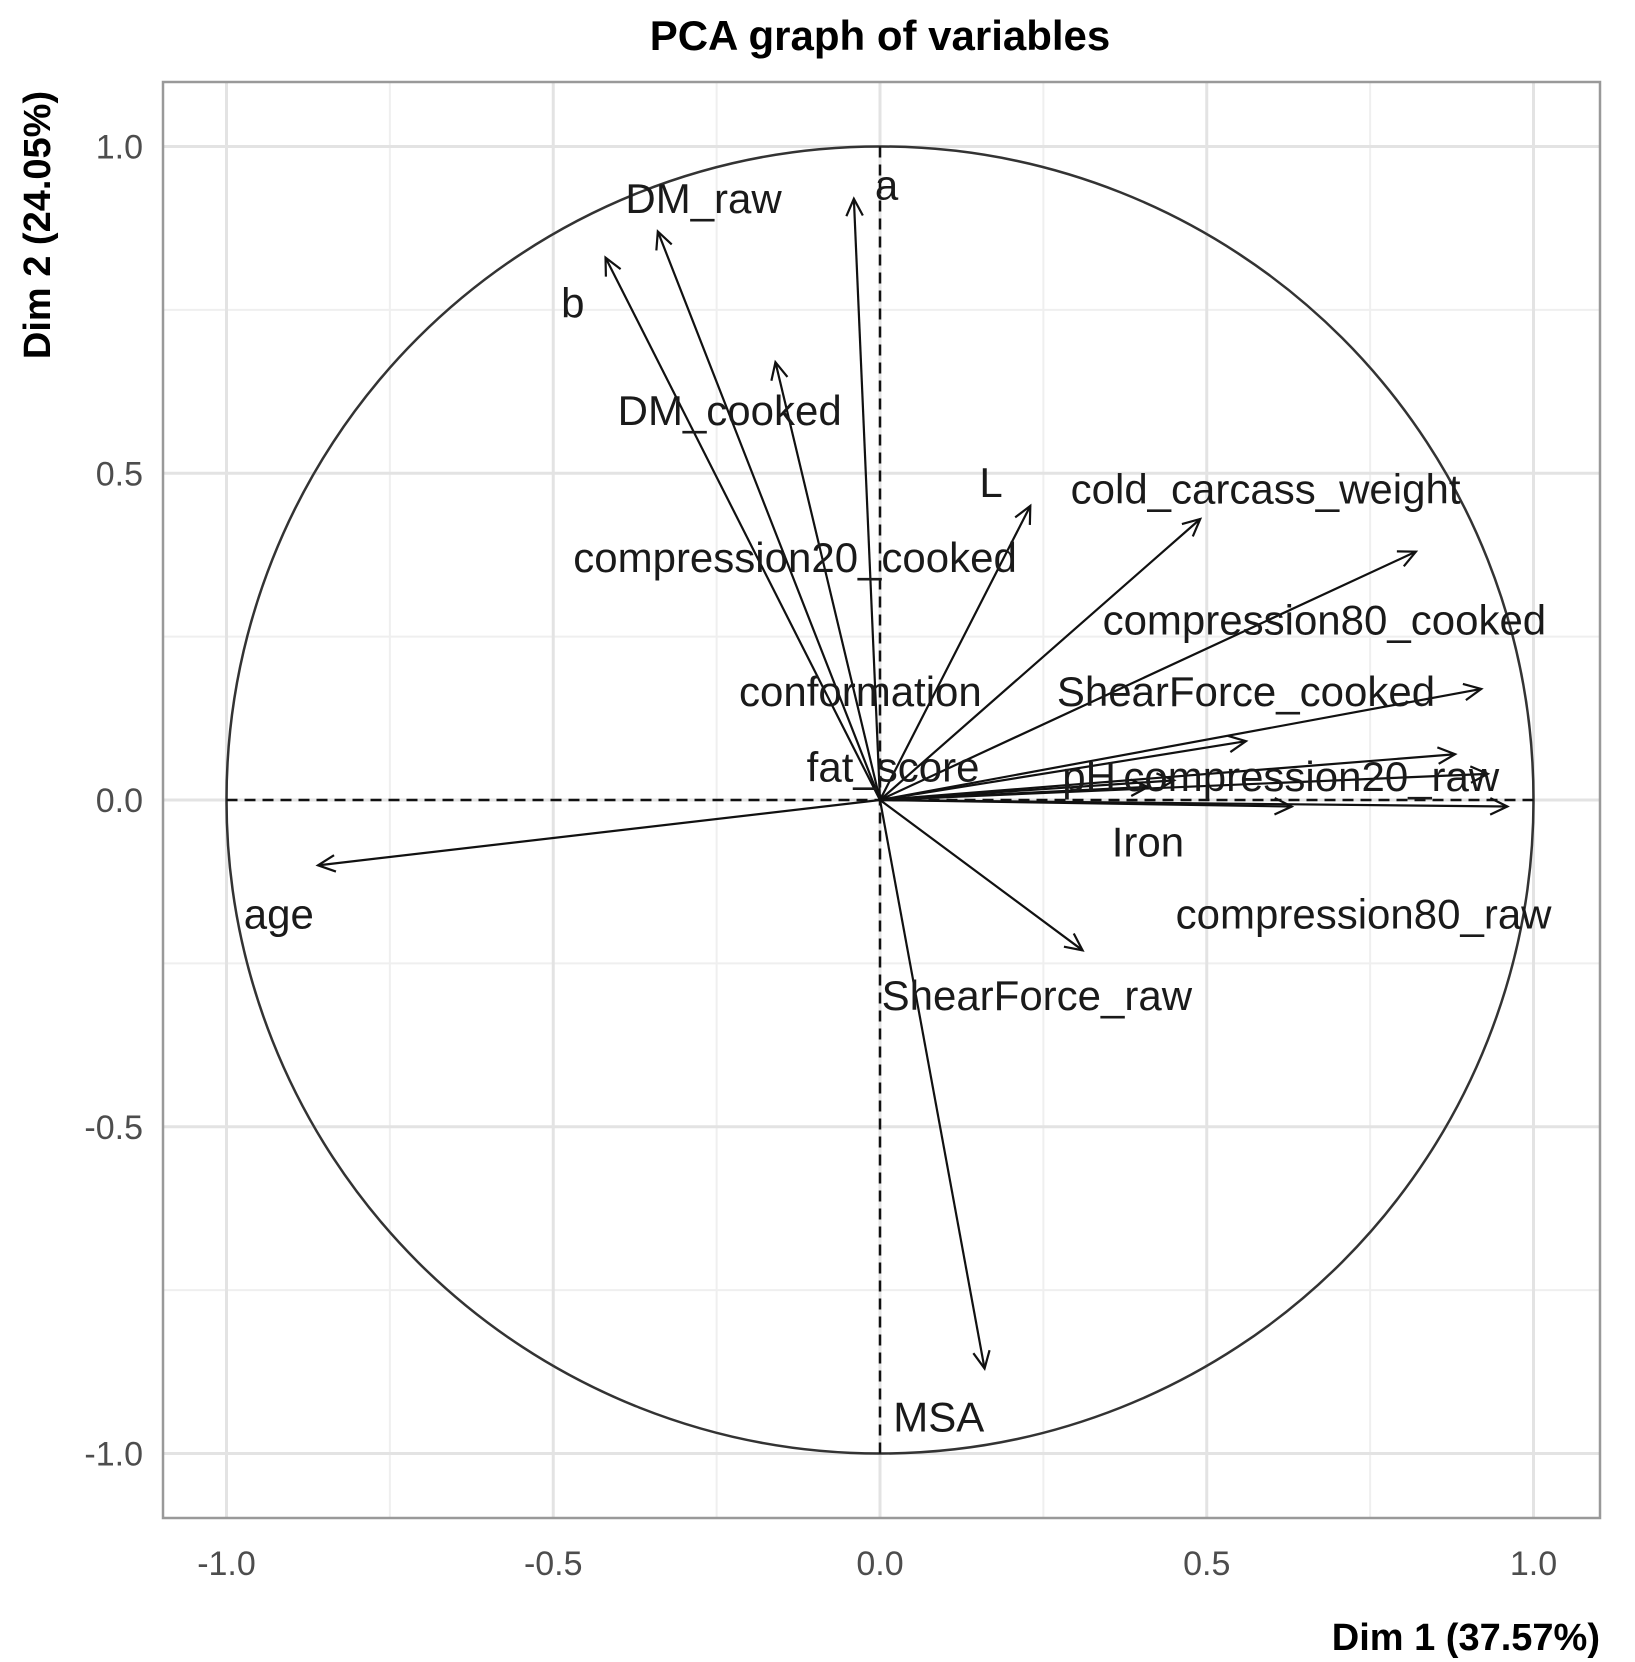 Image resolution: width=1635 pixels, height=1662 pixels. Describe the element at coordinates (1466, 1638) in the screenshot. I see `x-axis-title: Dim 1 (37.57%)` at that location.